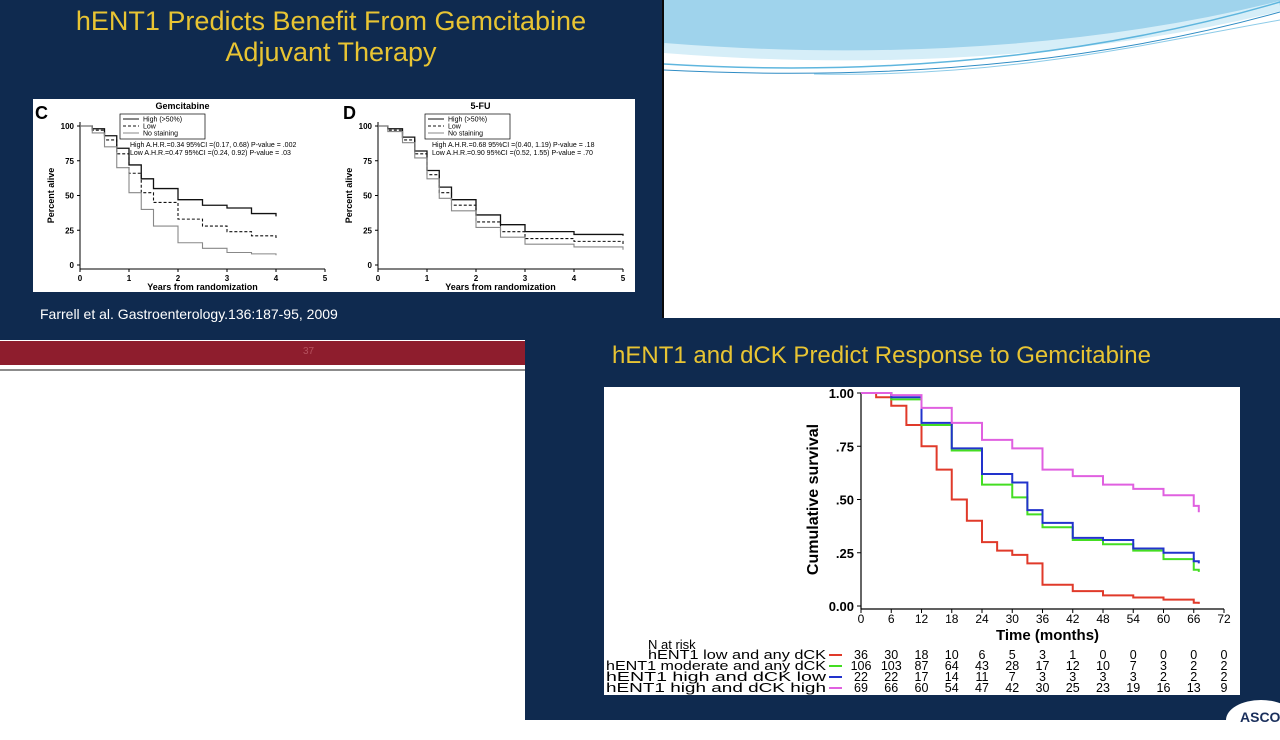 The width and height of the screenshot is (1280, 740). Describe the element at coordinates (182, 106) in the screenshot. I see `panel-title: Gemcitabine` at that location.